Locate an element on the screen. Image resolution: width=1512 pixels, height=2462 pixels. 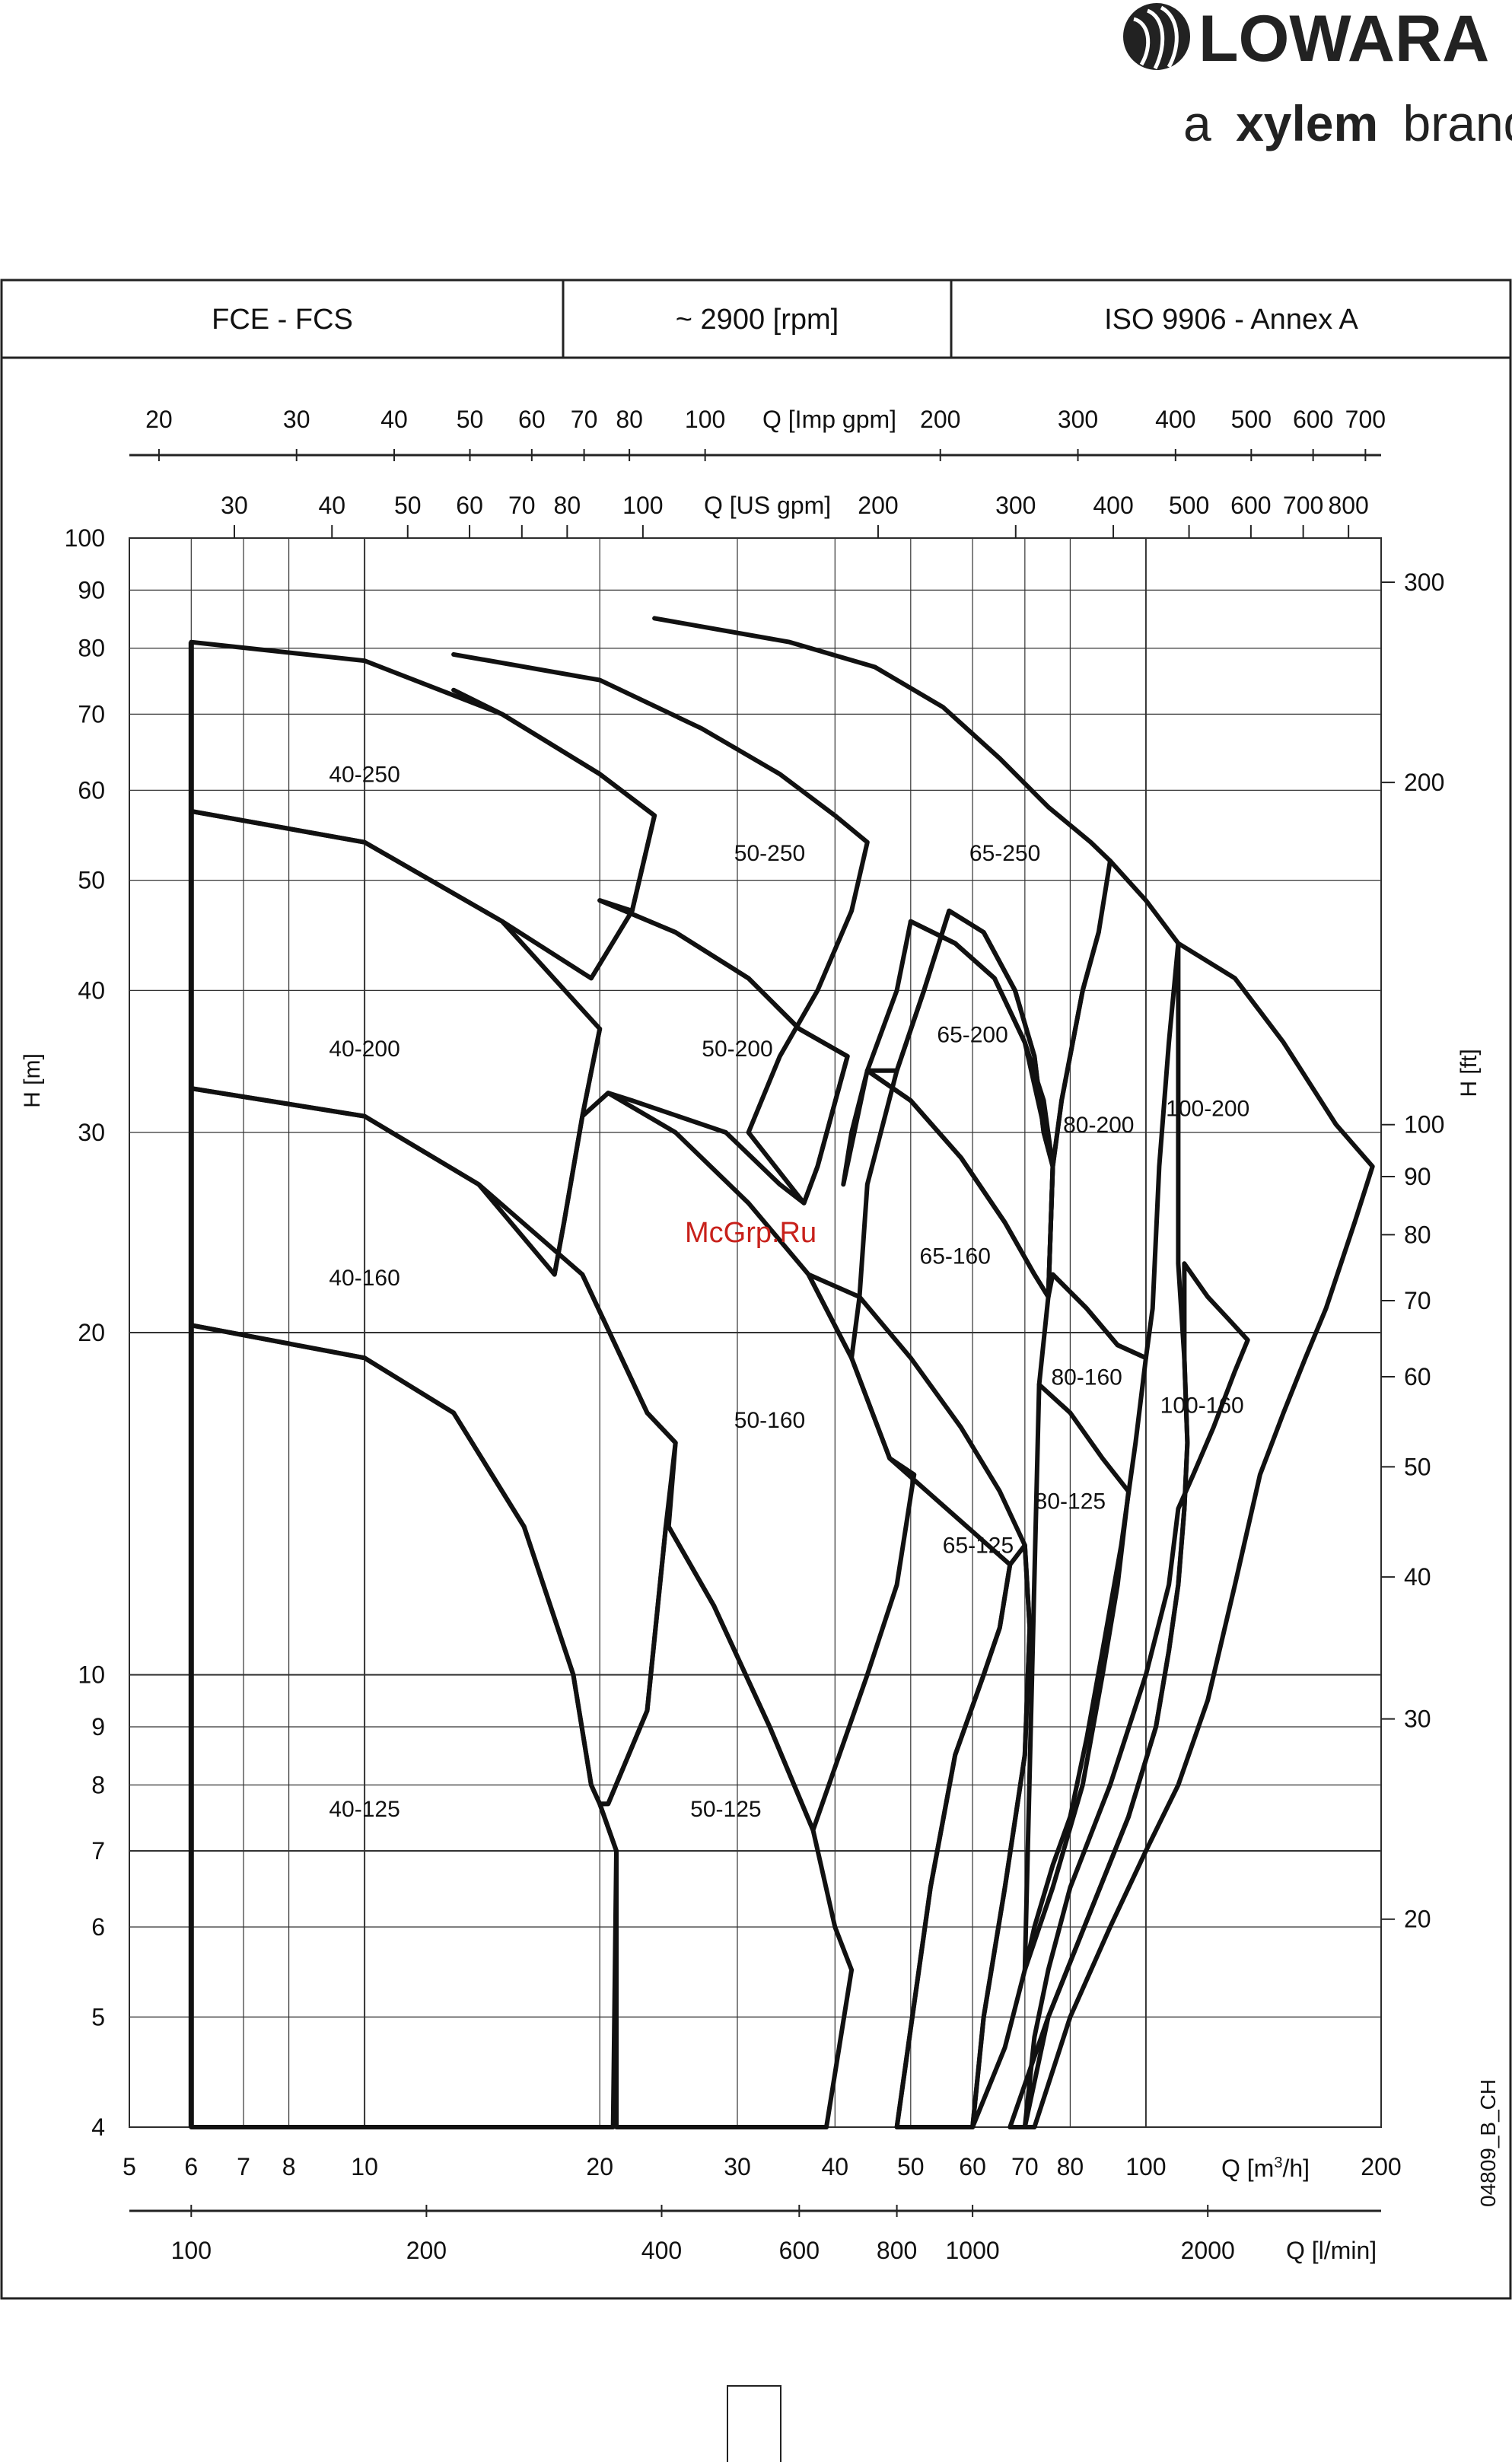
x-axis-title-imp: Q [Imp gpm] is located at coordinates (829, 419).